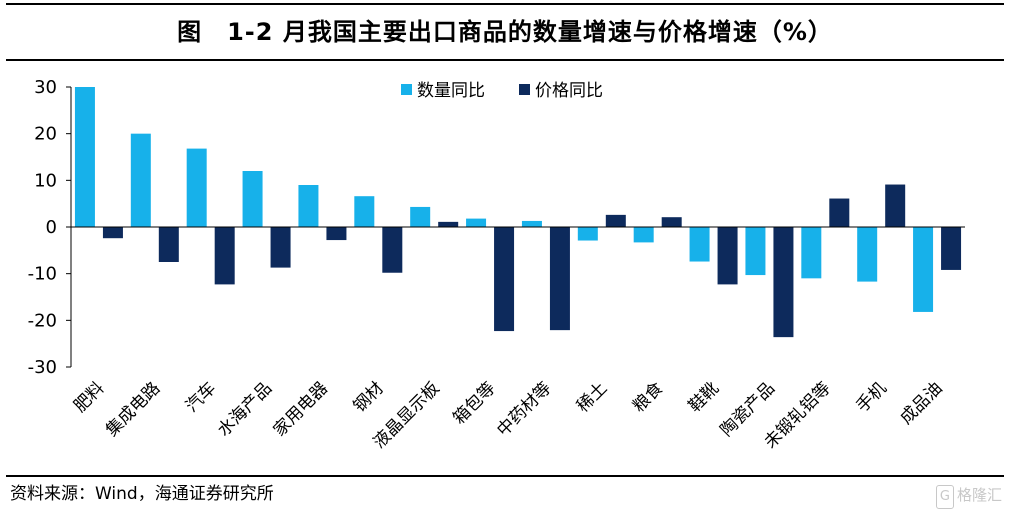 The height and width of the screenshot is (510, 1010). Describe the element at coordinates (369, 397) in the screenshot. I see `x-category-label: 钢材` at that location.